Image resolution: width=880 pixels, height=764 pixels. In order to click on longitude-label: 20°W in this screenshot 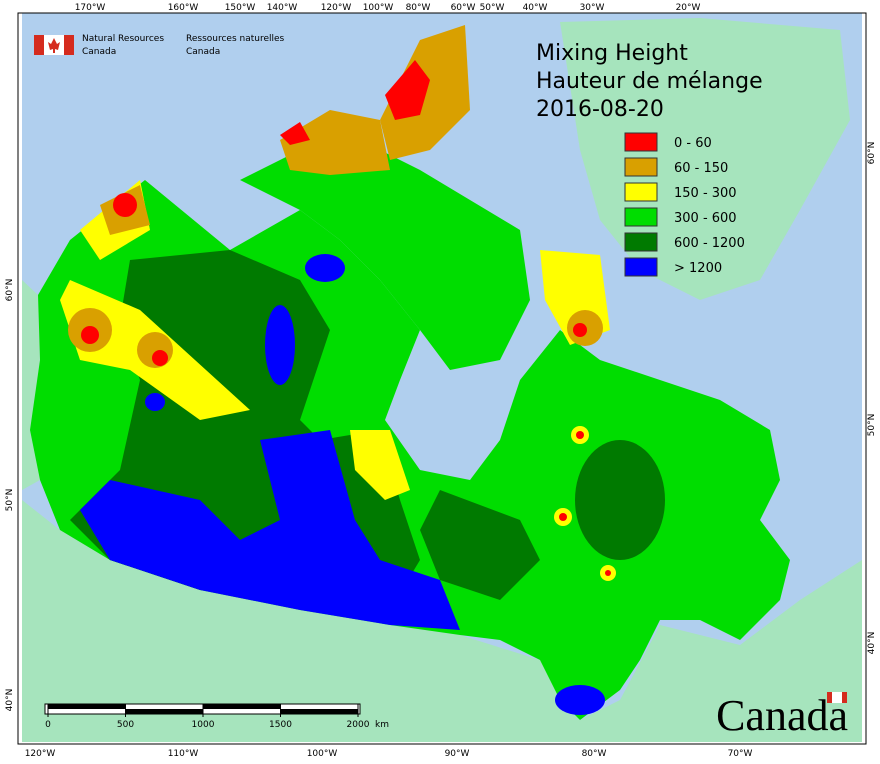, I will do `click(688, 8)`.